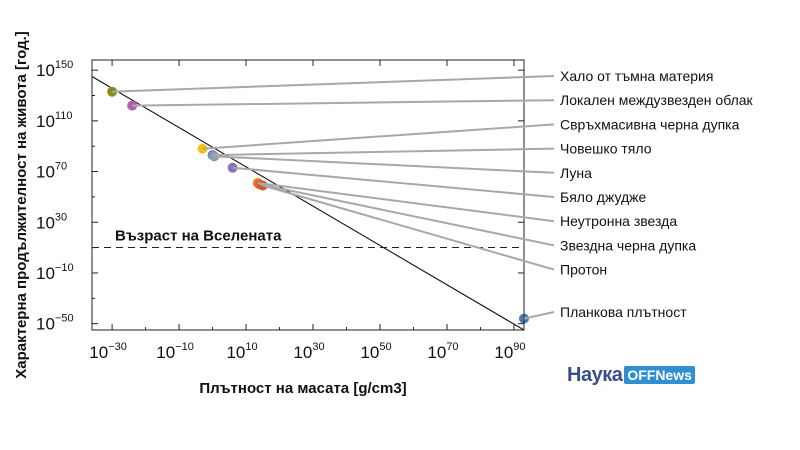  Describe the element at coordinates (595, 374) in the screenshot. I see `logo-text: Наука` at that location.